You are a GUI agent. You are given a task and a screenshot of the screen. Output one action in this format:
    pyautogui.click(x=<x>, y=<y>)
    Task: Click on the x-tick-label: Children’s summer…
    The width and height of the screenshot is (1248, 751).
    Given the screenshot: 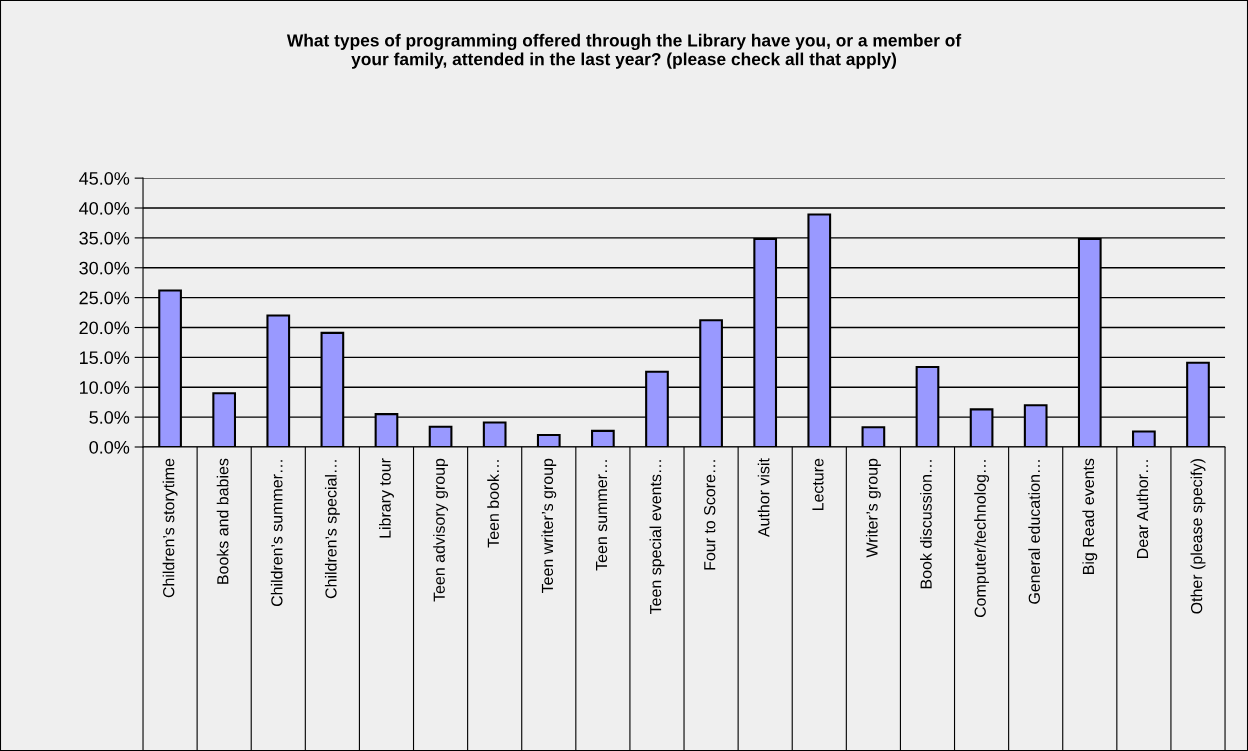 What is the action you would take?
    pyautogui.click(x=276, y=533)
    